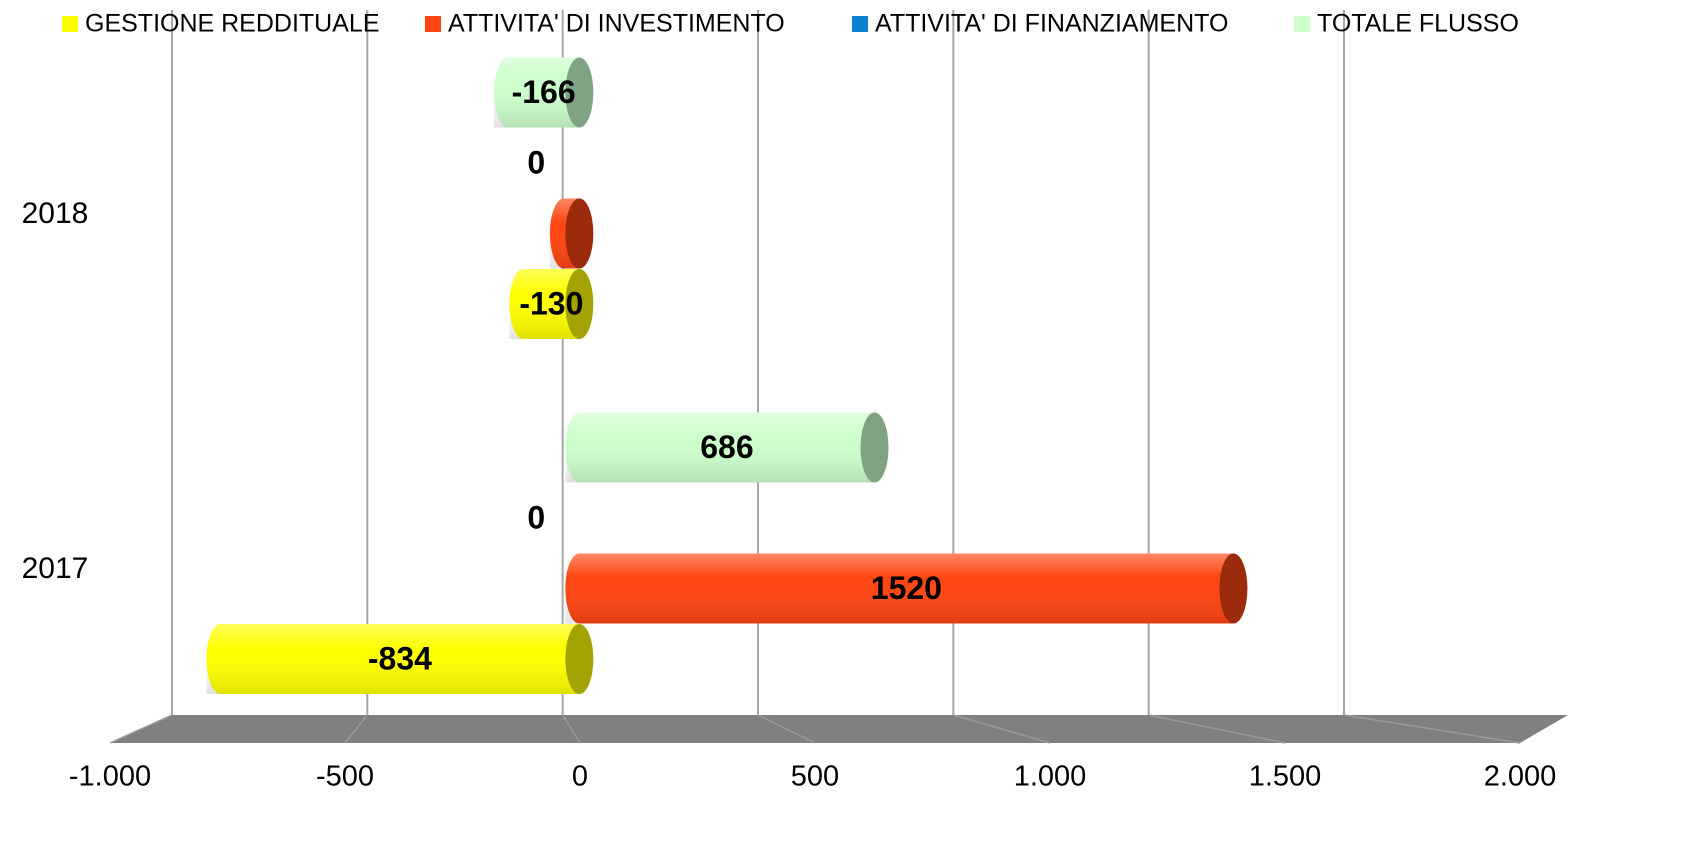 This screenshot has width=1691, height=853. What do you see at coordinates (1520, 777) in the screenshot?
I see `x-tick-label: 2.000` at bounding box center [1520, 777].